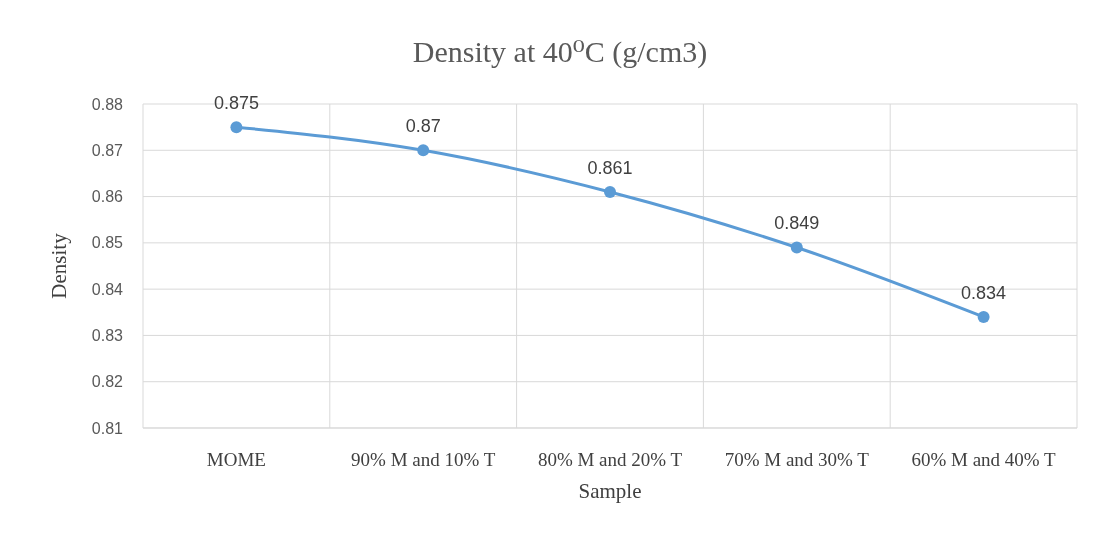 The width and height of the screenshot is (1094, 533). Describe the element at coordinates (423, 459) in the screenshot. I see `x-tick-label: 90% M and 10% T` at that location.